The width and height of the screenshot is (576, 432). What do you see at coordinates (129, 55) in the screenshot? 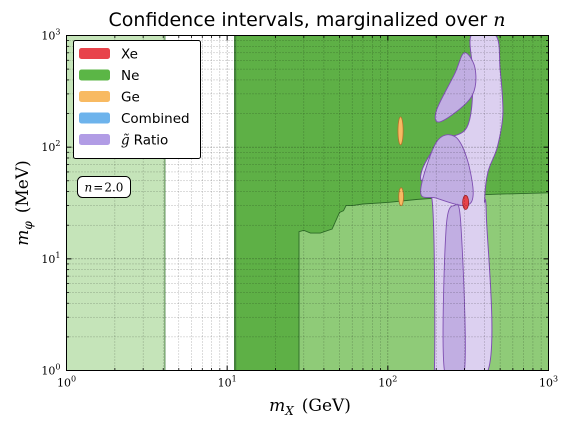
I see `legend-label: Xe` at bounding box center [129, 55].